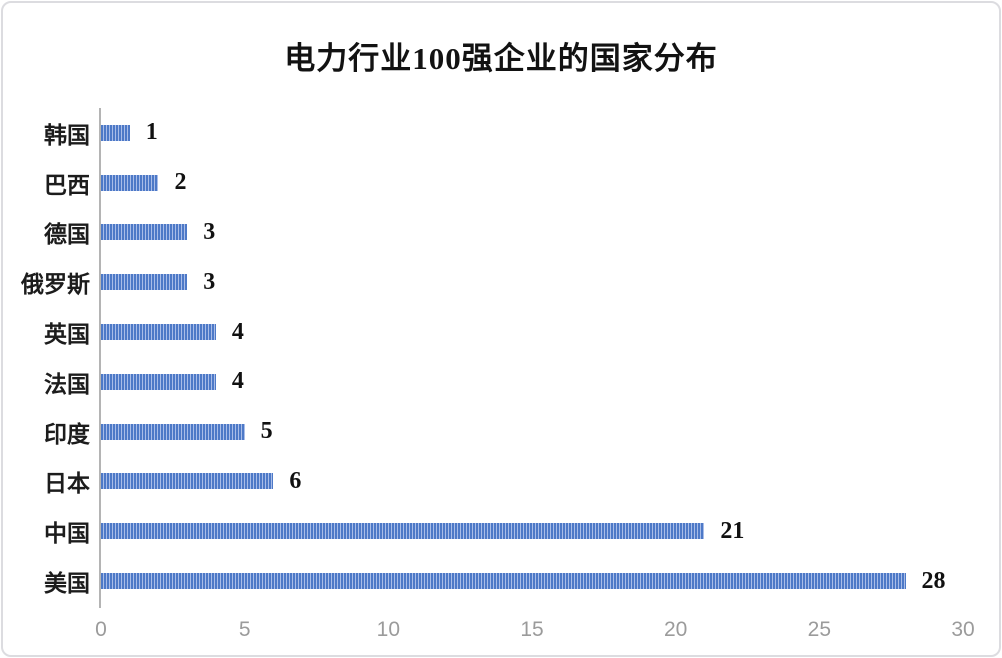  Describe the element at coordinates (503, 482) in the screenshot. I see `bar-row: 日本 6` at that location.